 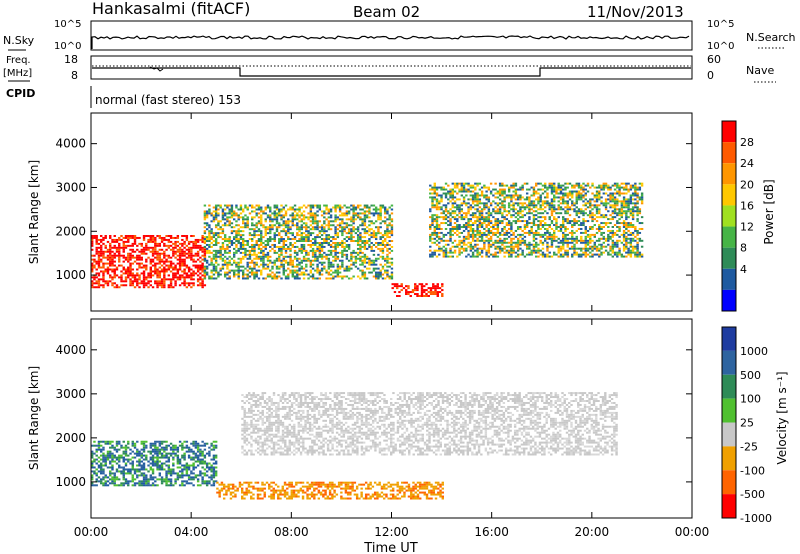 What do you see at coordinates (390, 42) in the screenshot?
I see `nsky-series-line` at bounding box center [390, 42].